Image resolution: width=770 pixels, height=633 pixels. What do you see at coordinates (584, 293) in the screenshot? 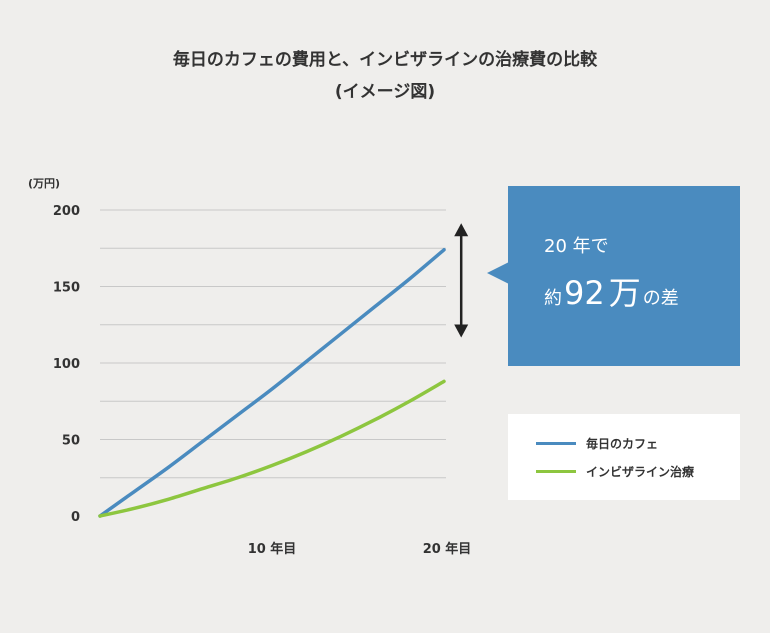
I see `callout-value: 92` at bounding box center [584, 293].